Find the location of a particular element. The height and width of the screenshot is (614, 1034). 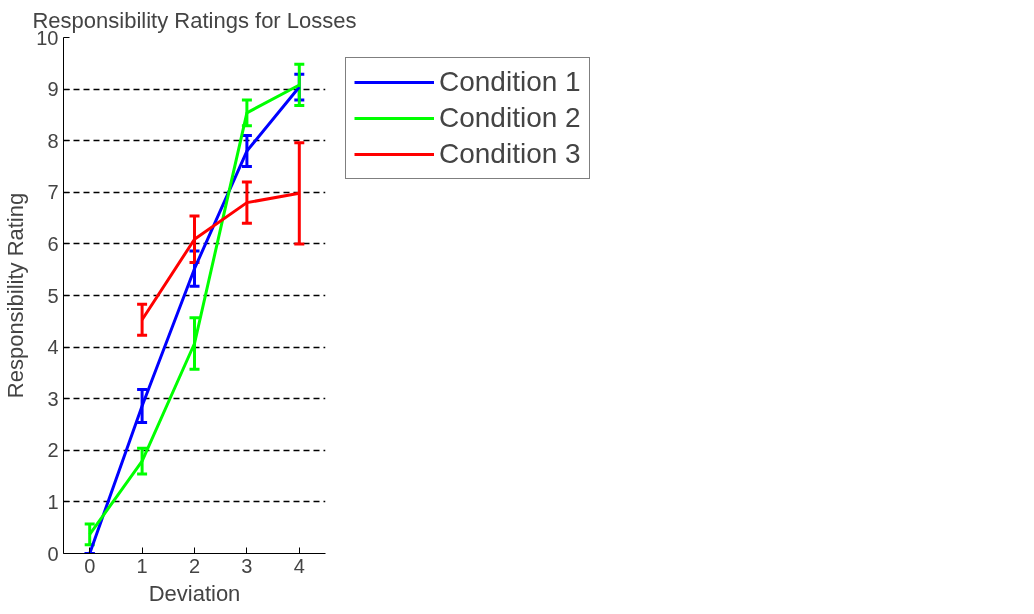

x-tick-label: 0 is located at coordinates (90, 565).